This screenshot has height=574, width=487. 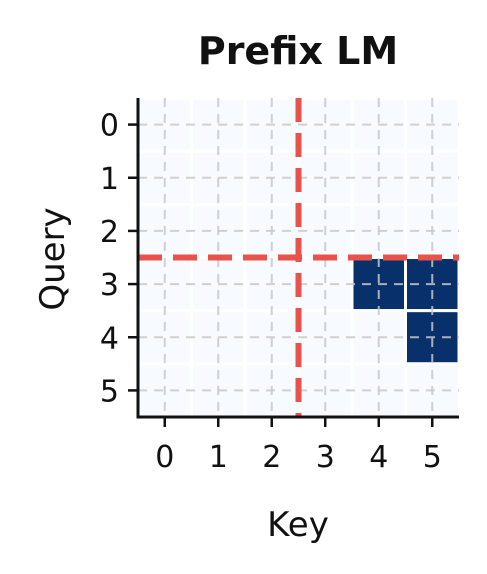 I want to click on x-axis-label: Key, so click(x=298, y=525).